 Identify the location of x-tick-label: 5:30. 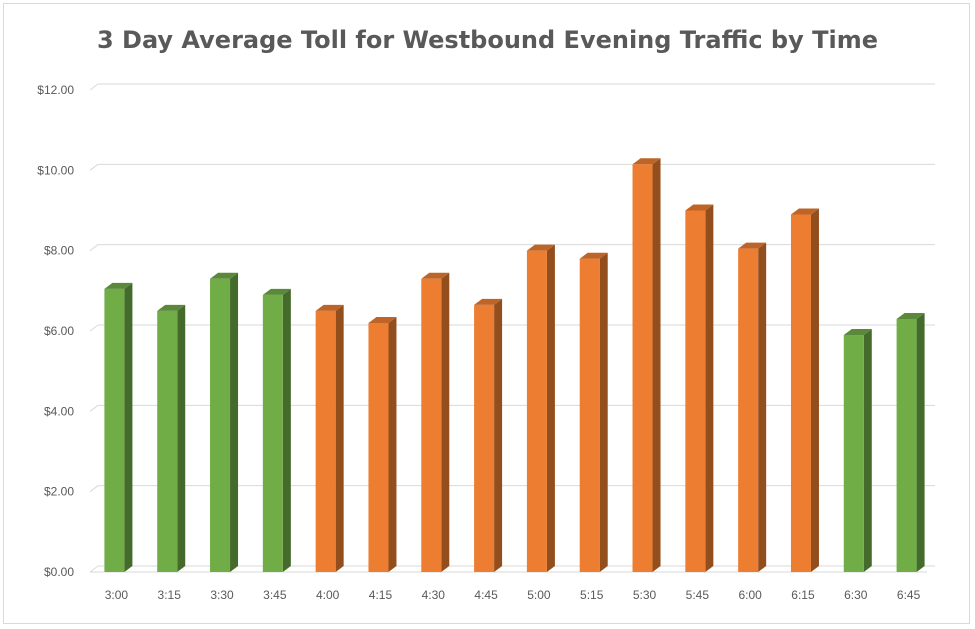
(645, 595).